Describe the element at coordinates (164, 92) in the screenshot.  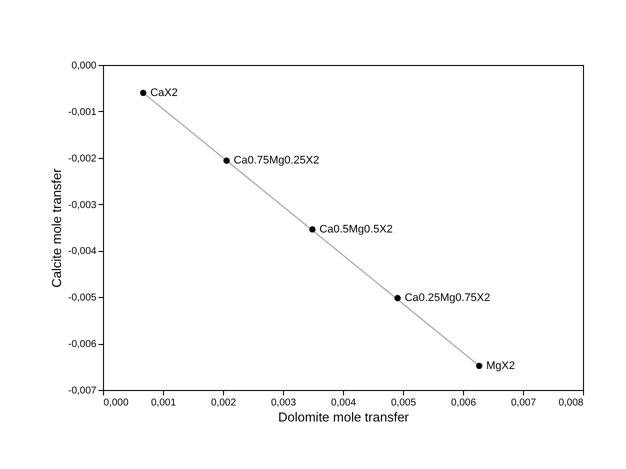
I see `annotation: CaX2` at that location.